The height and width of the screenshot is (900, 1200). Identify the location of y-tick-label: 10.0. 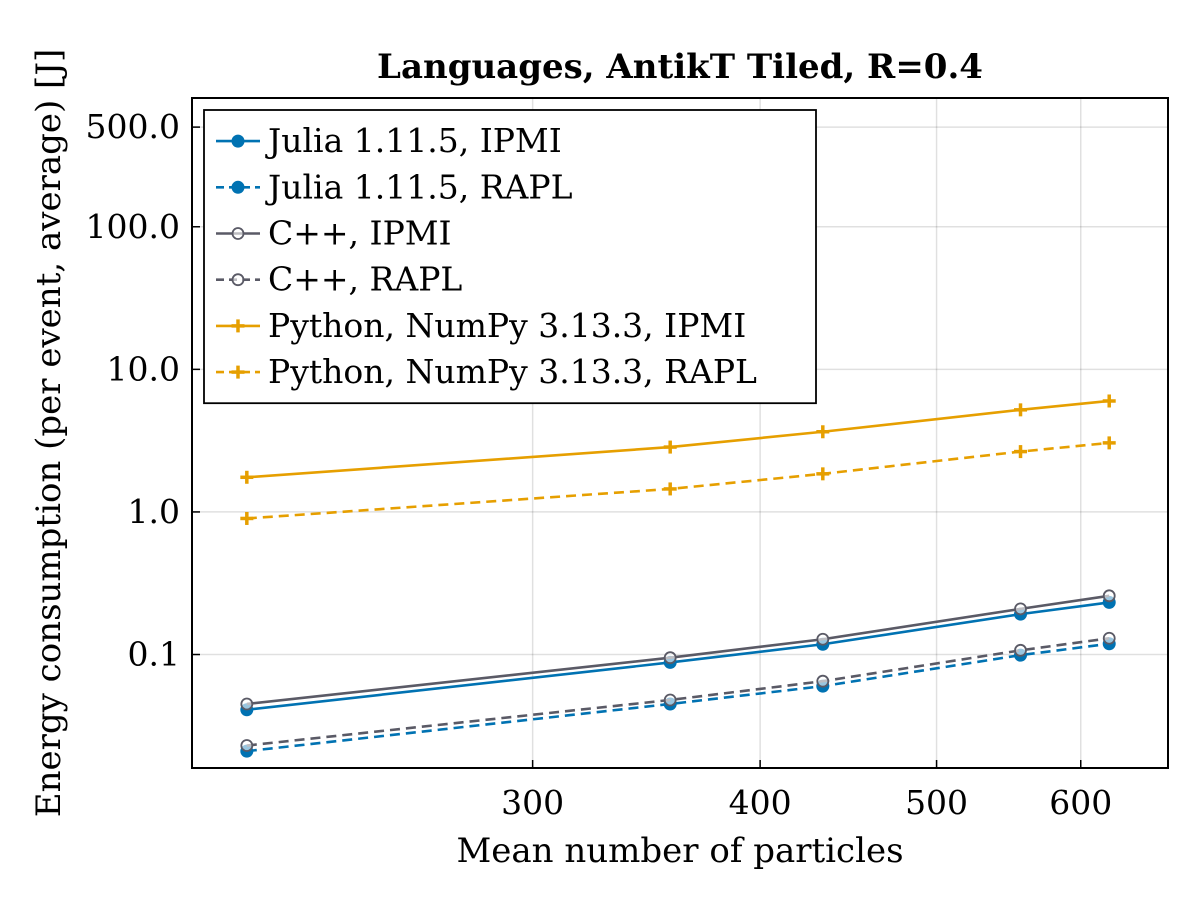
(143, 368).